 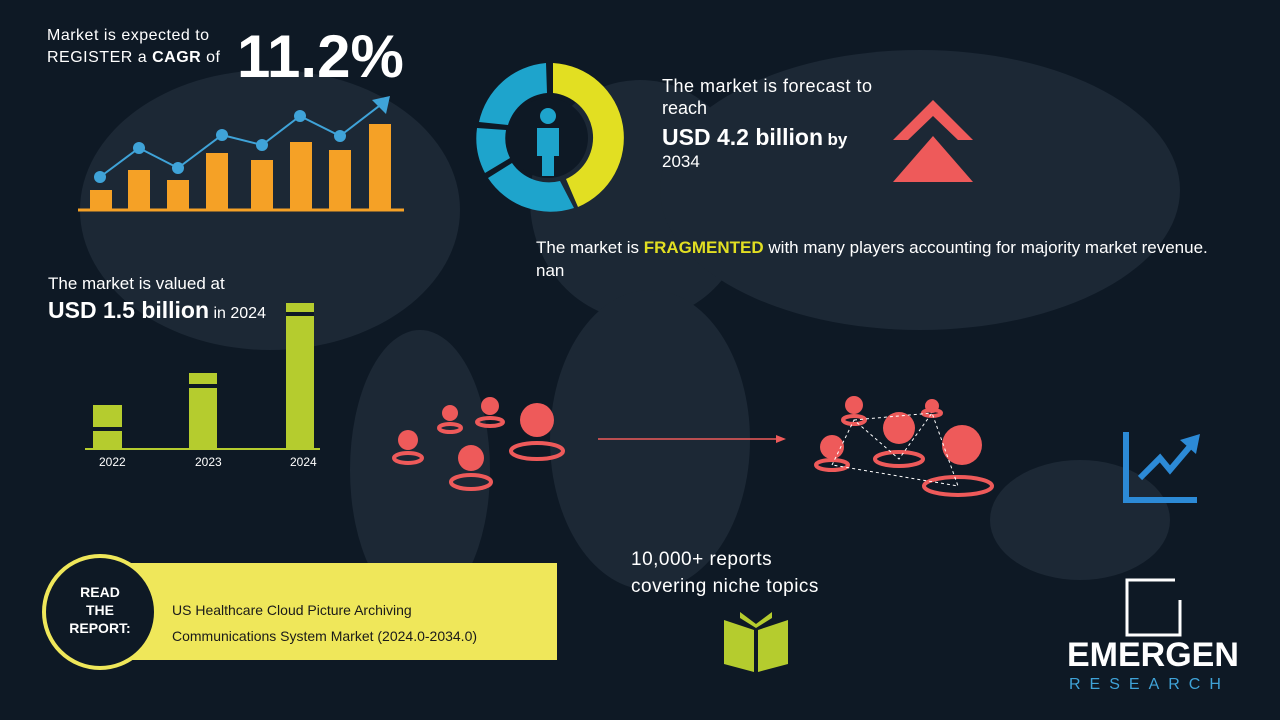 I want to click on forecast-amount: USD 4.2 billion by, so click(x=754, y=137).